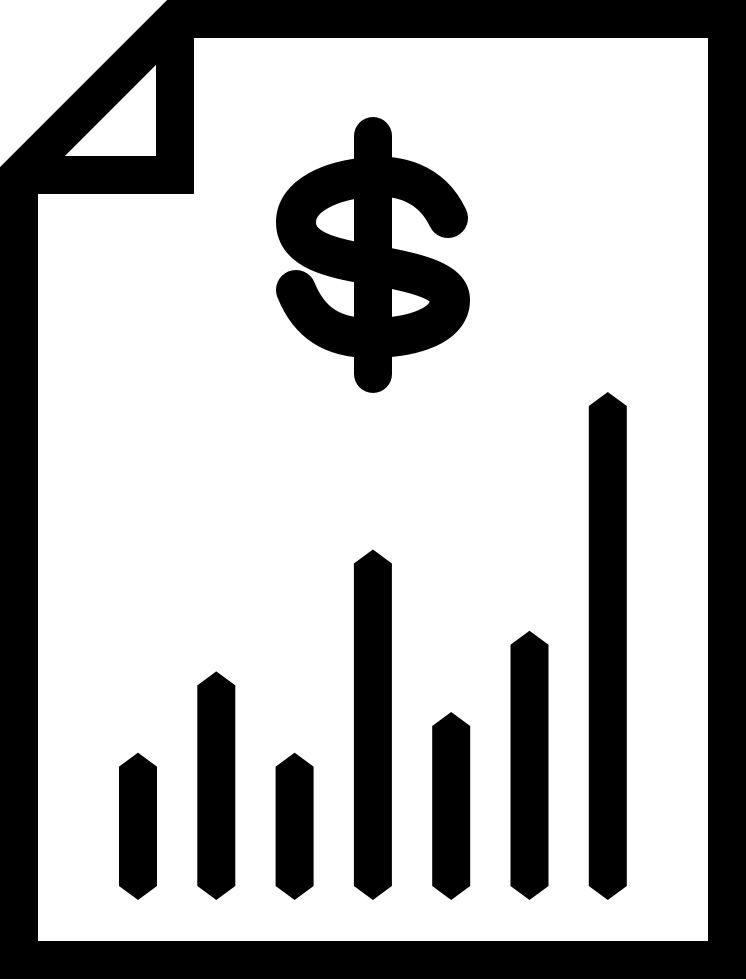  What do you see at coordinates (373, 255) in the screenshot?
I see `dollar-sign-icon` at bounding box center [373, 255].